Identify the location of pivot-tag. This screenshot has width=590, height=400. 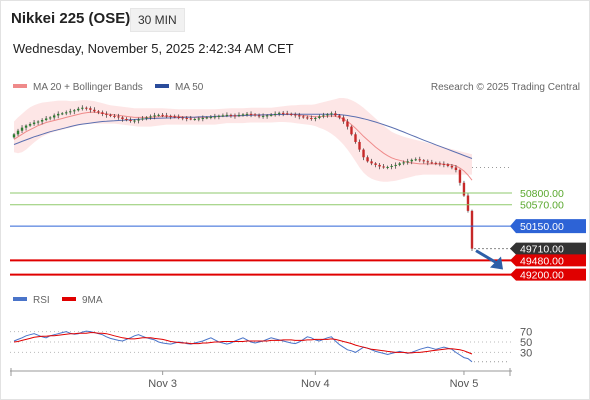
(548, 226).